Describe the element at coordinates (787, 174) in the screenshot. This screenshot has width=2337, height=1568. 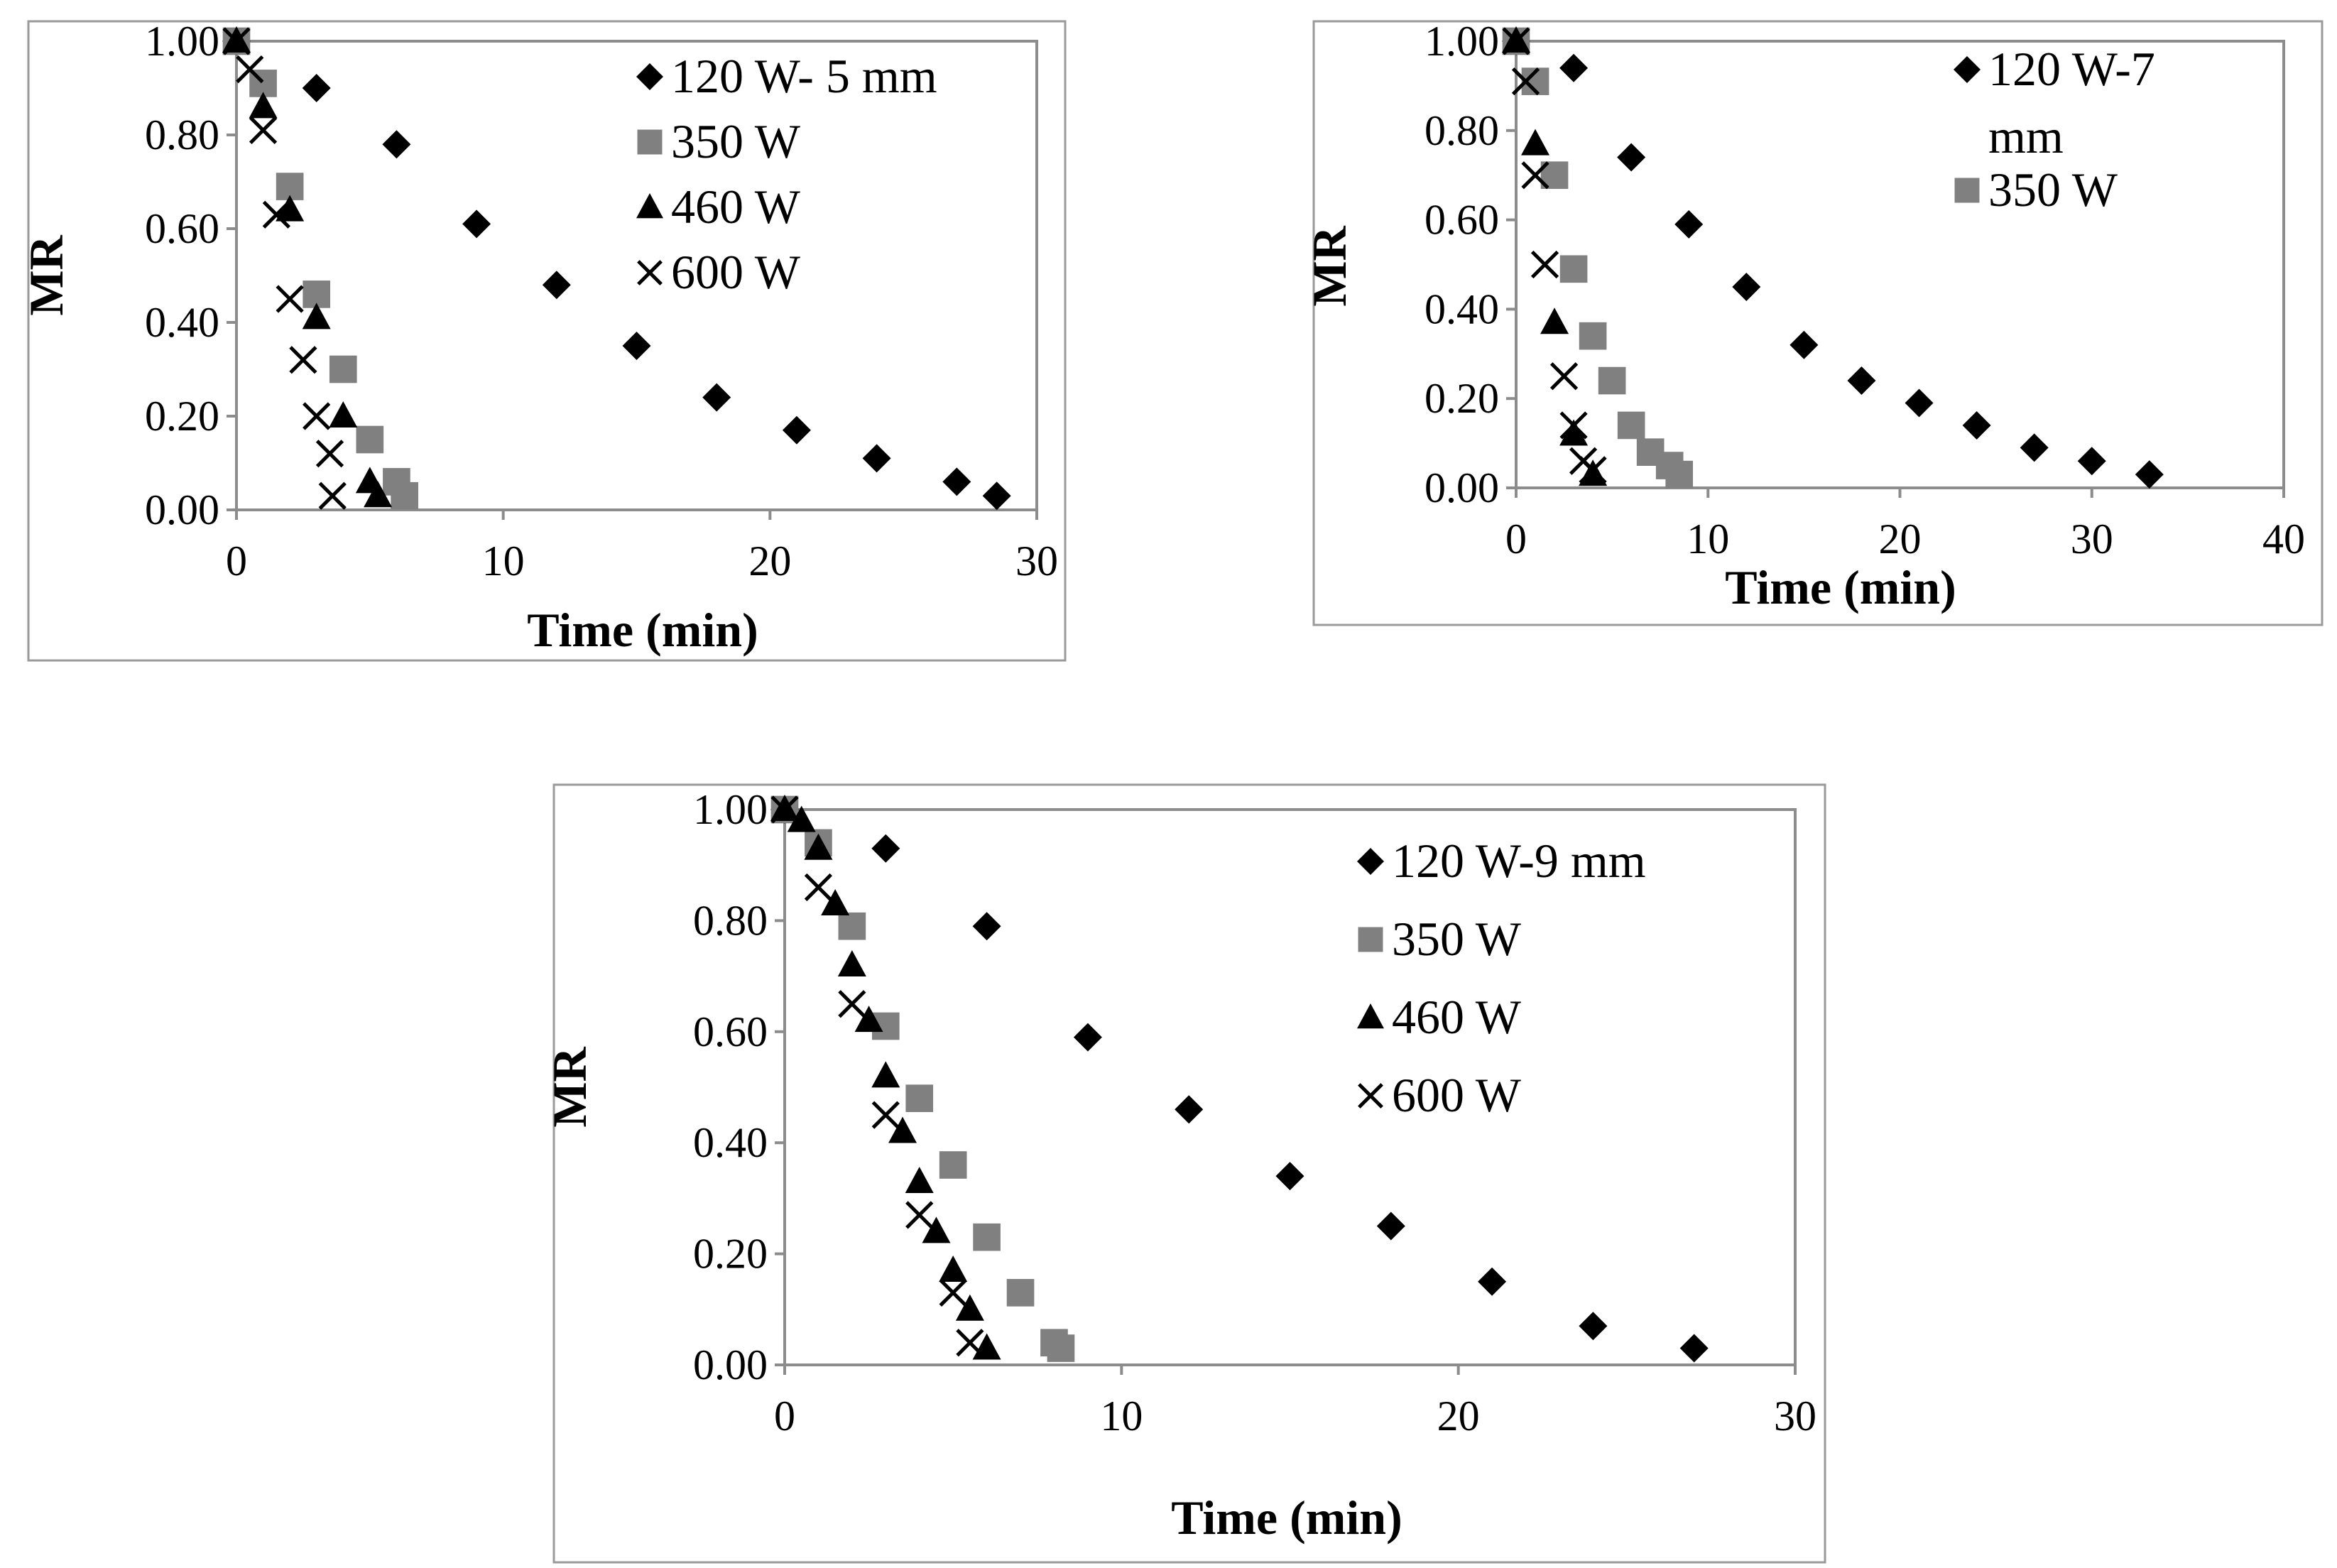
I see `legend: 120 W- 5 mm 350 W 460 W 600 W` at that location.